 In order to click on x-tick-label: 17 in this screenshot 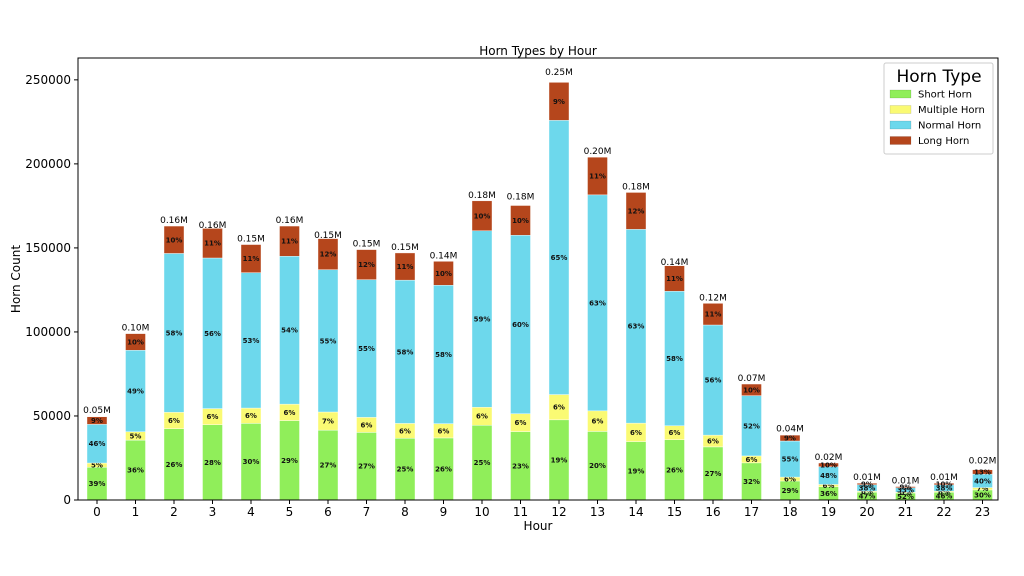, I will do `click(751, 512)`.